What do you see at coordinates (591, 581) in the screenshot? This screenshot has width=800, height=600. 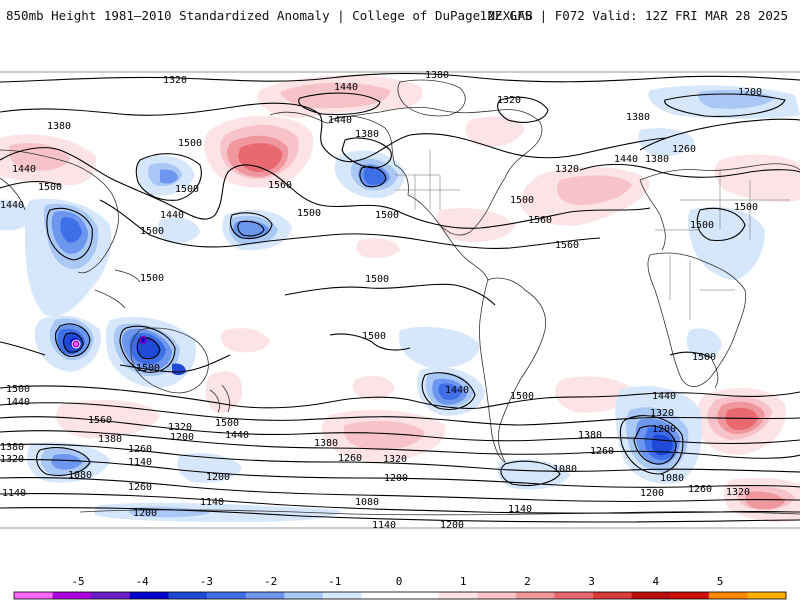 I see `colorbar-tick-label: 3` at bounding box center [591, 581].